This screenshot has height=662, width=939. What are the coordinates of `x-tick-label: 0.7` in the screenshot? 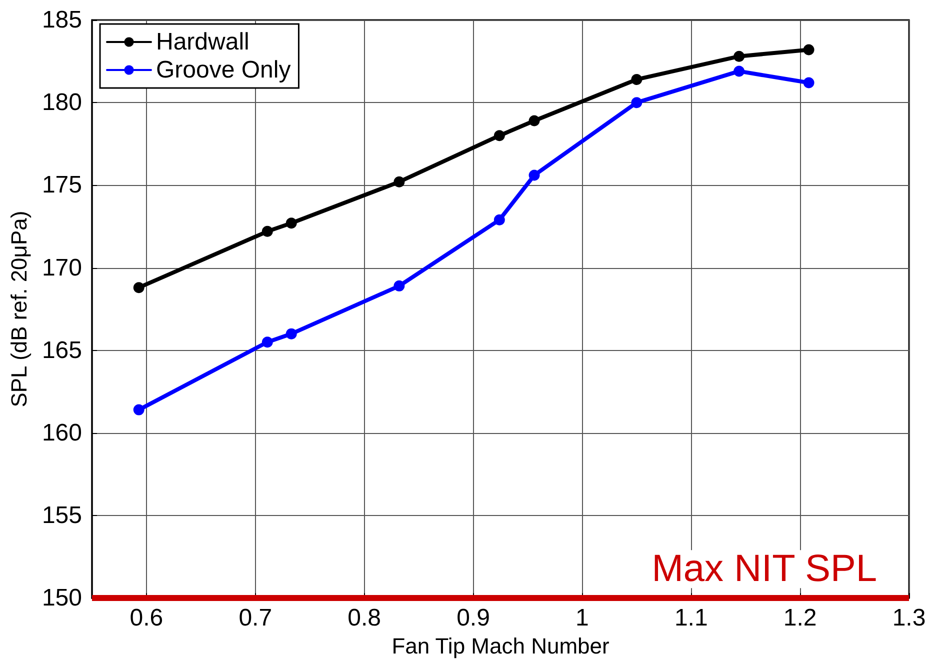 It's located at (255, 618).